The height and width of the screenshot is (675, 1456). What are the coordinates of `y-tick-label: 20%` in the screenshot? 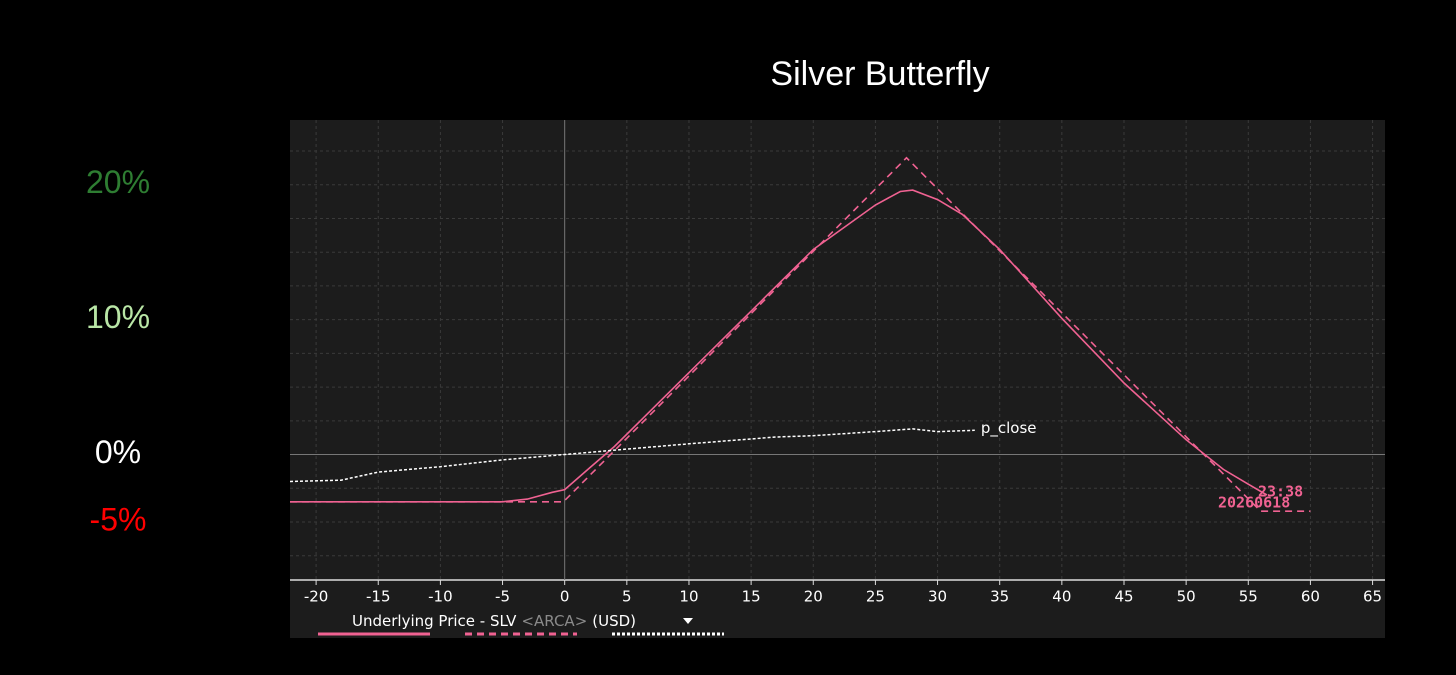 It's located at (118, 182).